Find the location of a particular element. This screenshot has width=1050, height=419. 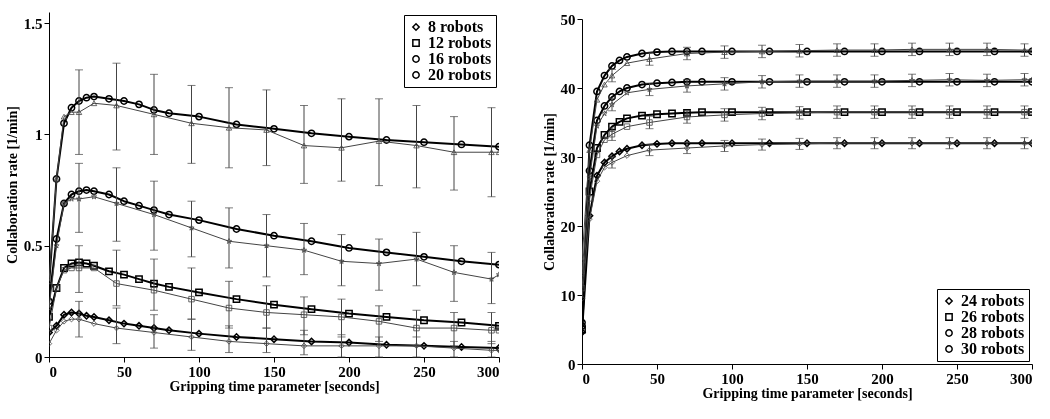

y-tick-label: 0.5 is located at coordinates (33, 246).